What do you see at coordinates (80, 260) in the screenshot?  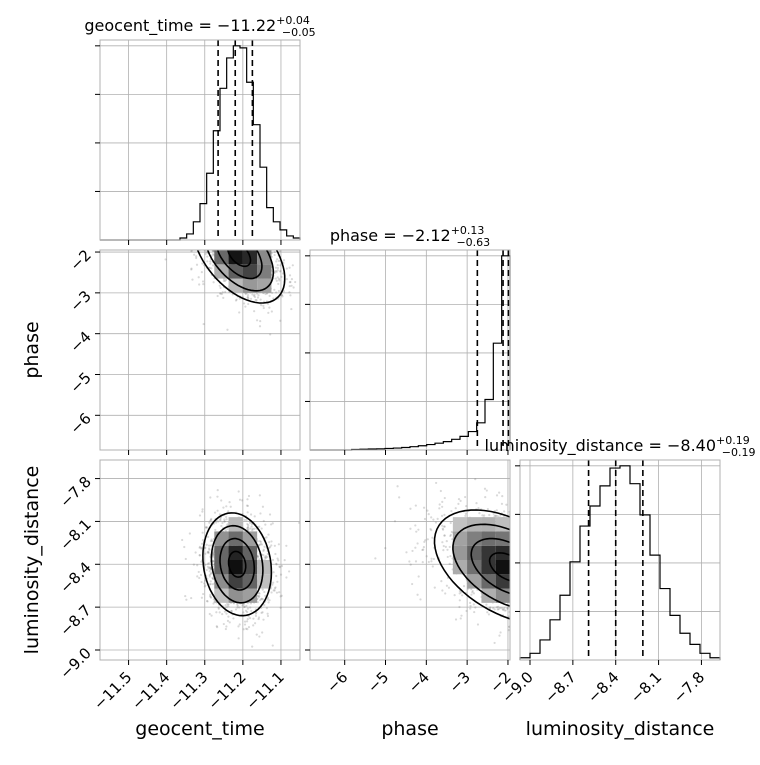 I see `y-tick-label: −2` at bounding box center [80, 260].